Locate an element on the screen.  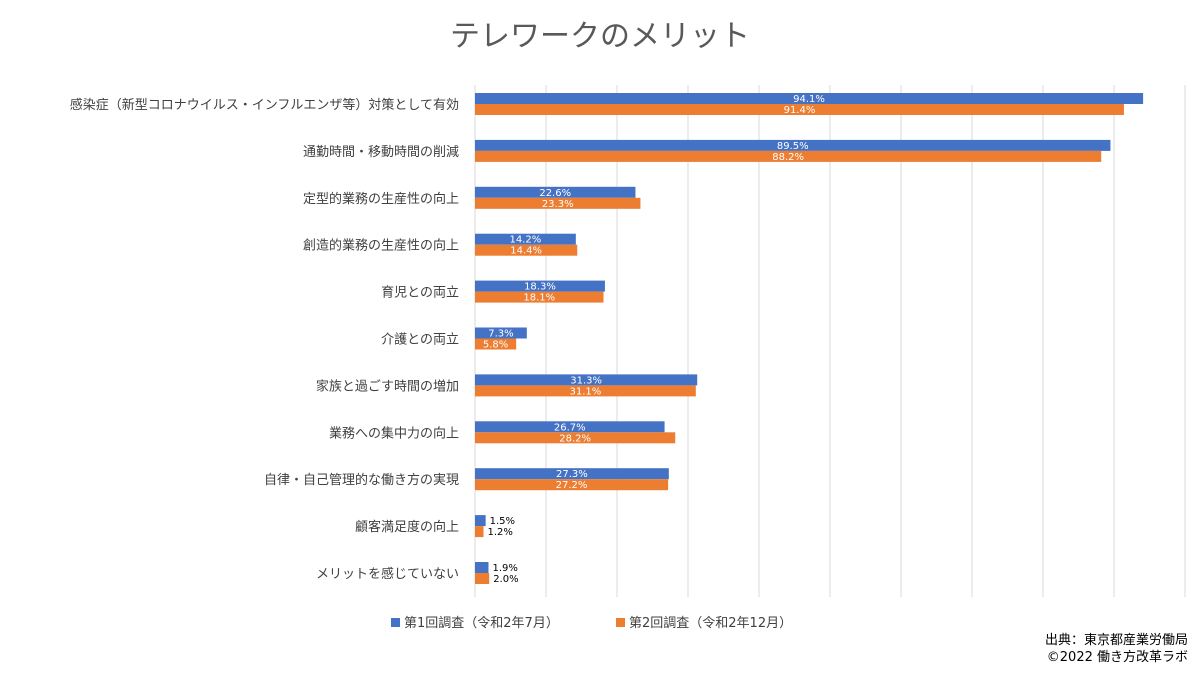
data-label: 91.4% is located at coordinates (800, 110).